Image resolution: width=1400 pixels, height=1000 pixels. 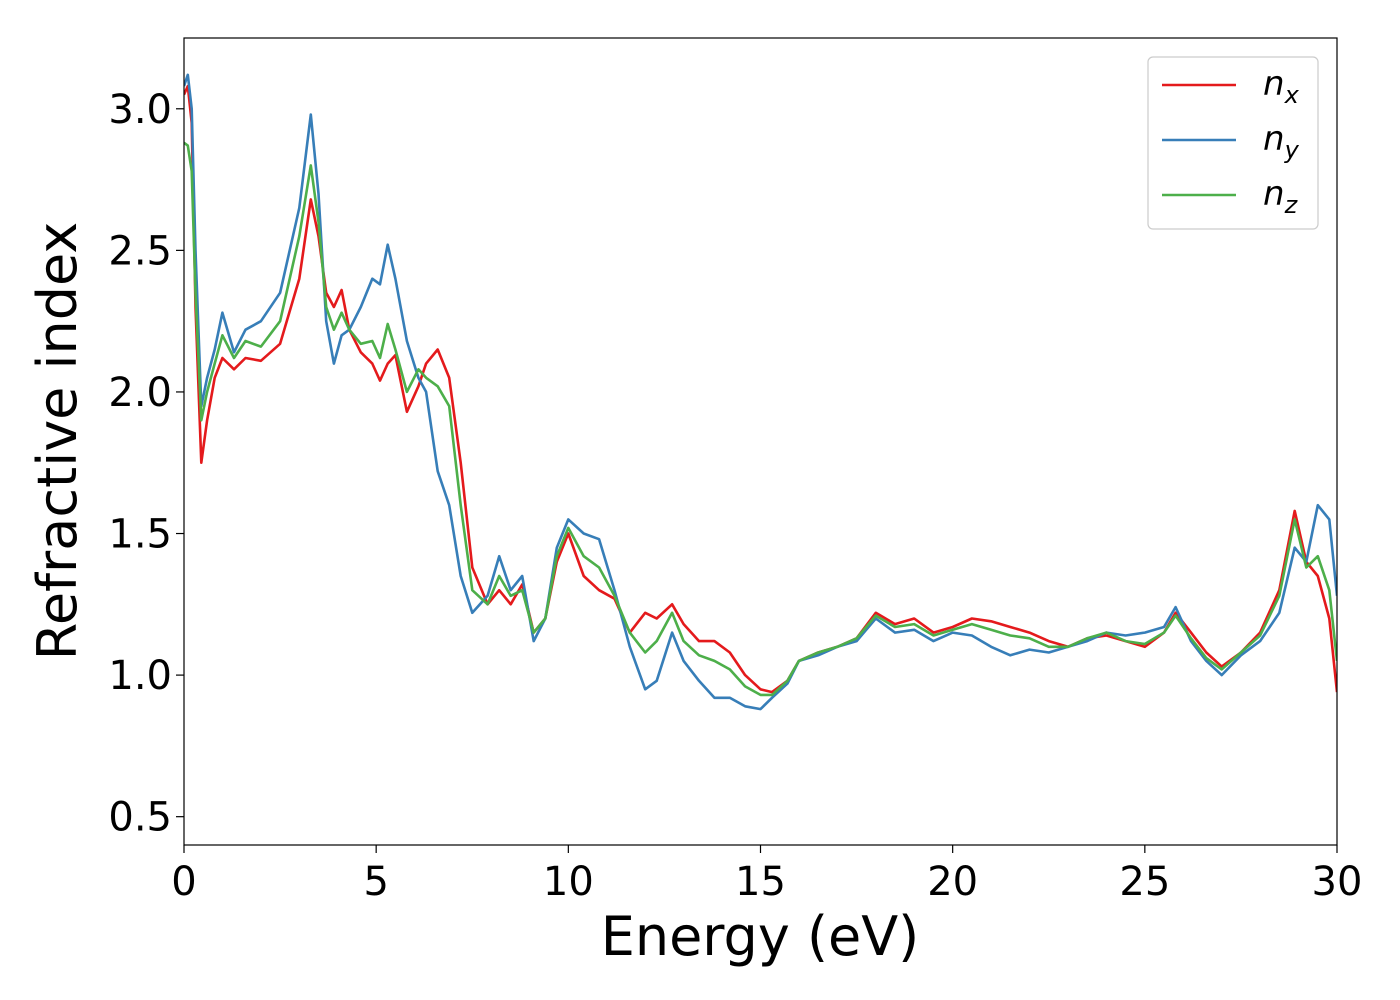 I want to click on y-axis-title: Refractive index, so click(x=57, y=441).